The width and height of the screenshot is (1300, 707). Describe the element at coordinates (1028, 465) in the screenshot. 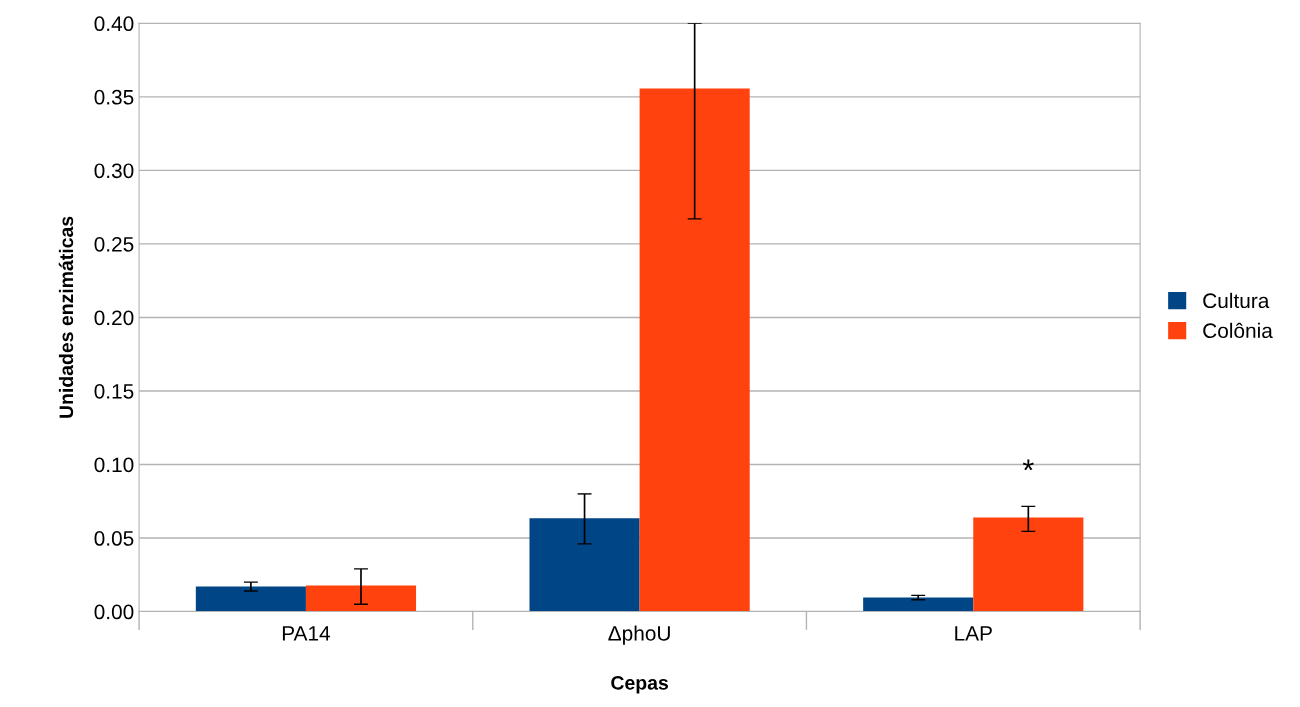

I see `annotation: *` at that location.